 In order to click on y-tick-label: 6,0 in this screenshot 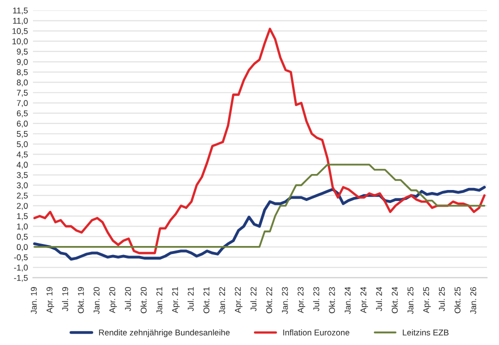, I will do `click(22, 124)`.